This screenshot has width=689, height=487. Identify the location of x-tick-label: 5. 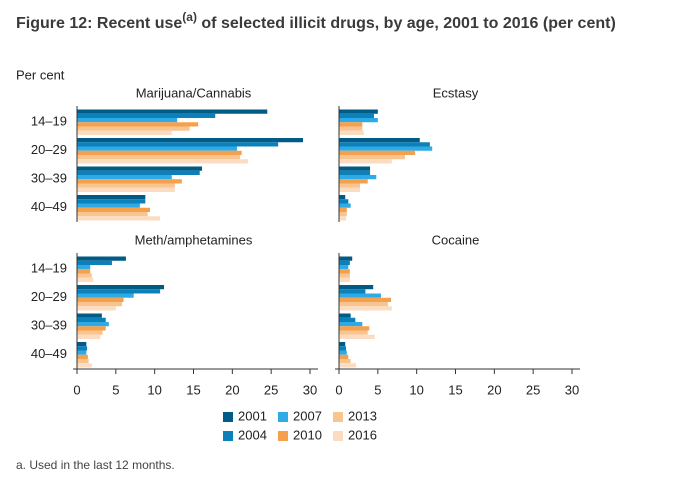
(115, 389).